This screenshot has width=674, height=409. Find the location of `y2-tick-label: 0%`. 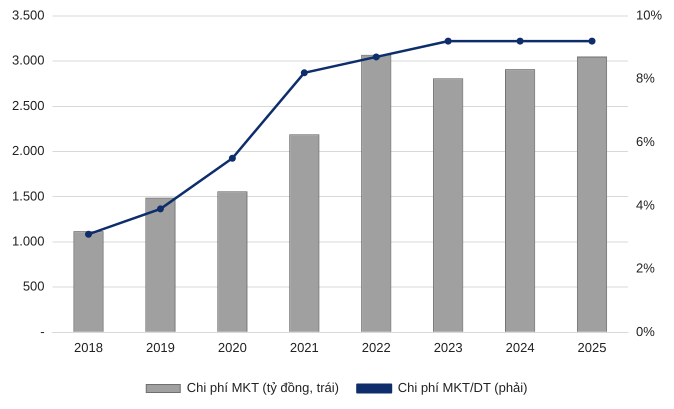

y2-tick-label: 0% is located at coordinates (646, 331).